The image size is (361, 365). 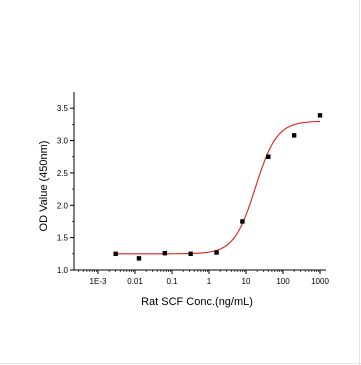 I want to click on x-tick-label-3: 1, so click(x=209, y=281).